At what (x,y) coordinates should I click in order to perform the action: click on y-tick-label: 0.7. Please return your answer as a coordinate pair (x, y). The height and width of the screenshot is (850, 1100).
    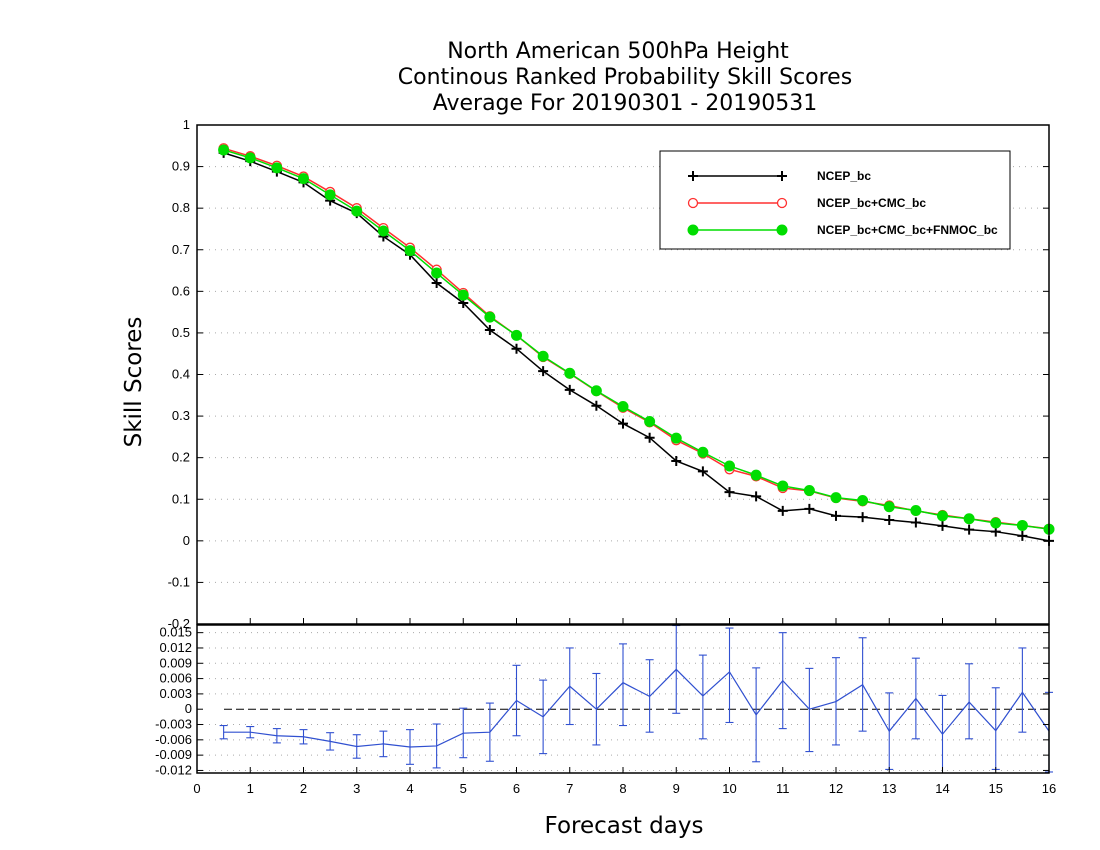
    Looking at the image, I should click on (181, 249).